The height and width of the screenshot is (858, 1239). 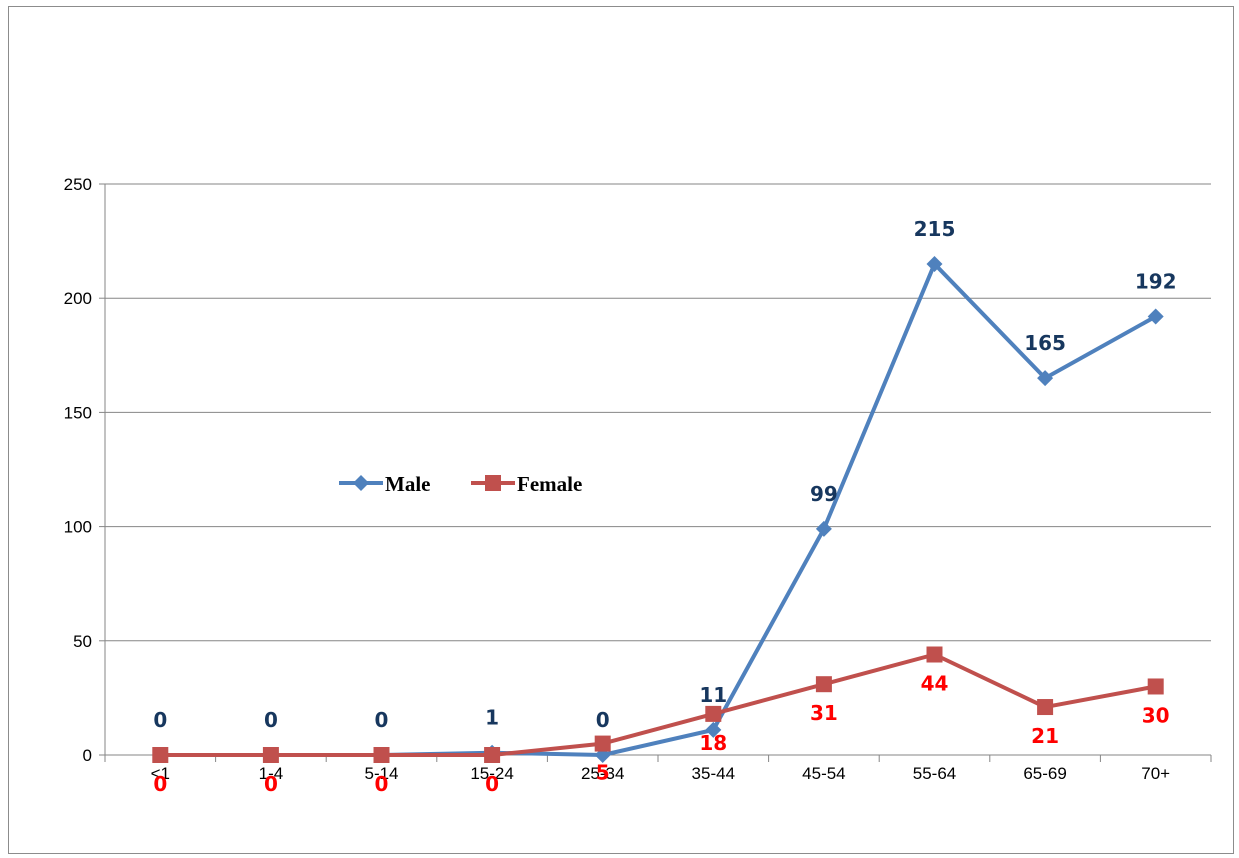 What do you see at coordinates (1045, 736) in the screenshot?
I see `data-label-female: 21` at bounding box center [1045, 736].